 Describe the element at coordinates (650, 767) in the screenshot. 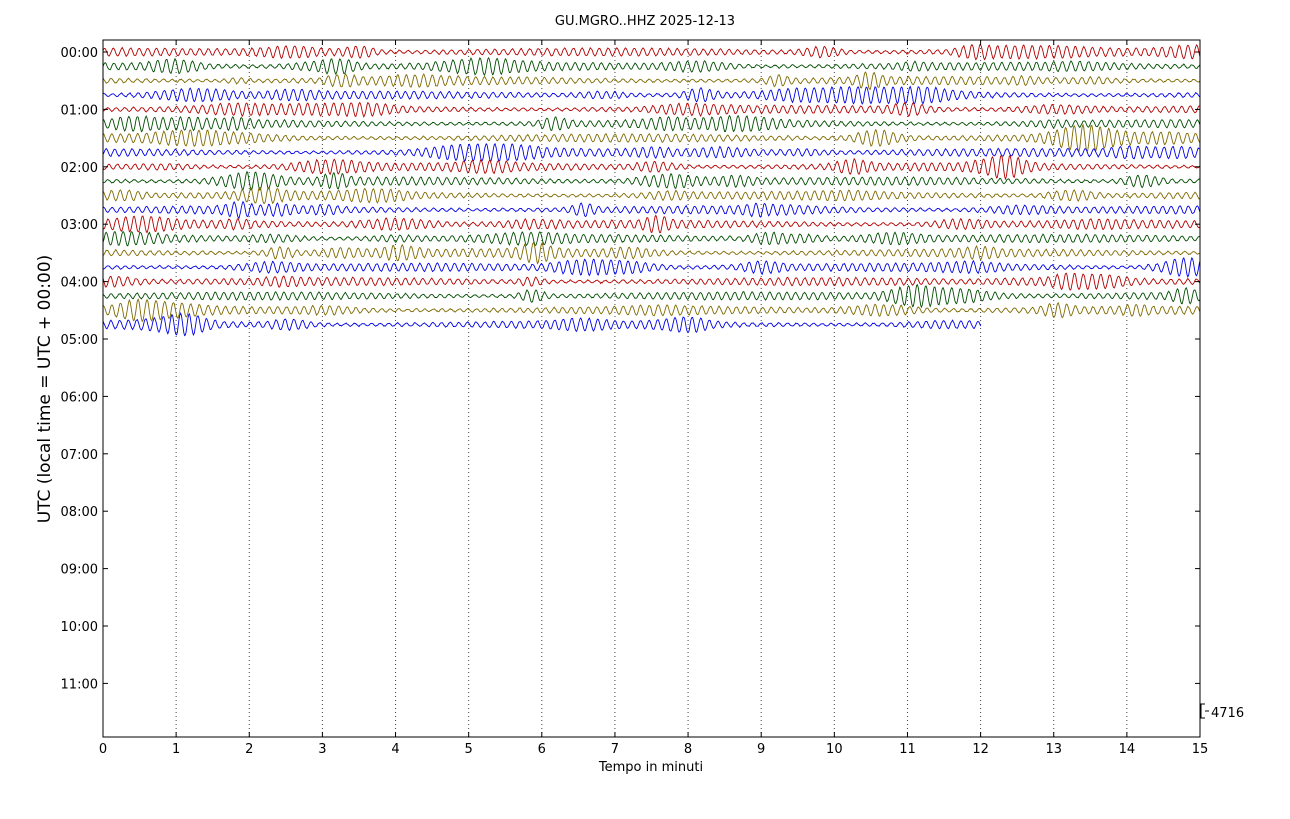

I see `x-axis-label: Tempo in minuti` at that location.